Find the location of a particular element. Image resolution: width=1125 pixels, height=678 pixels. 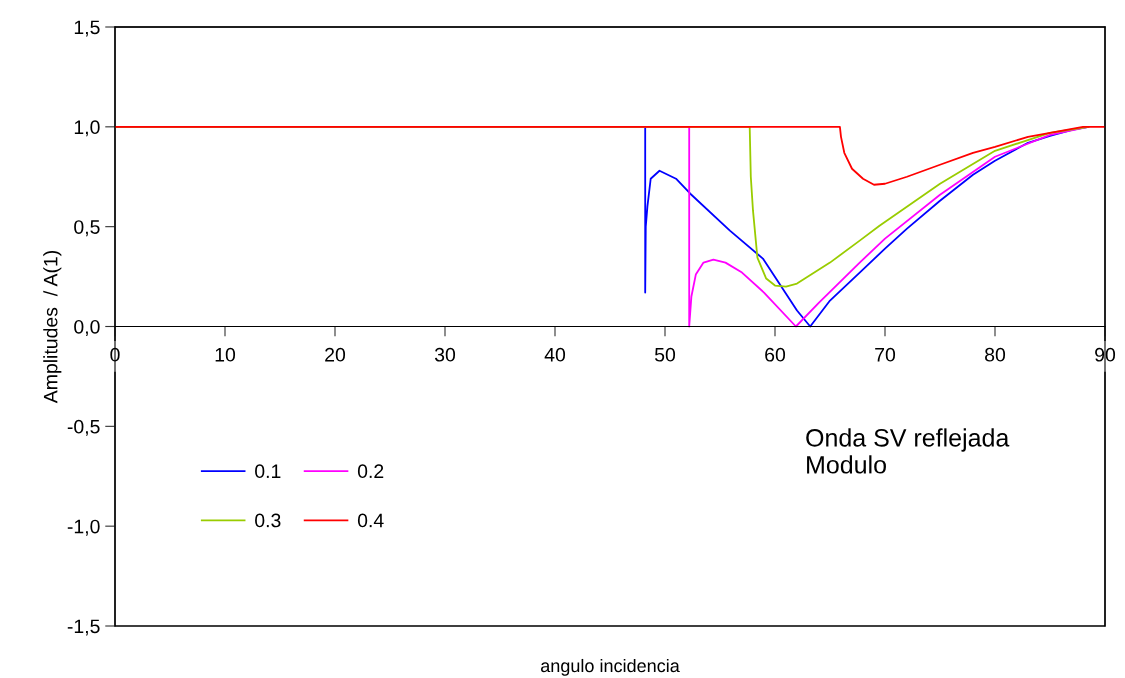

y-tick-label: 0,0 is located at coordinates (87, 328).